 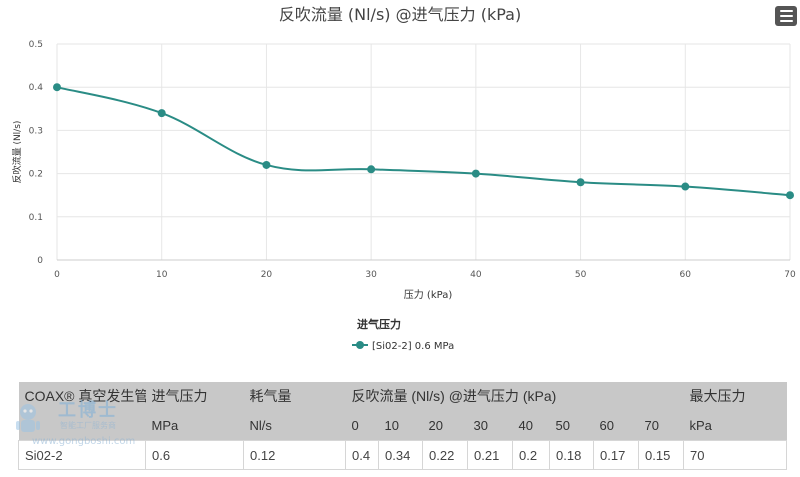 What do you see at coordinates (162, 275) in the screenshot?
I see `x-tick-label: 10` at bounding box center [162, 275].